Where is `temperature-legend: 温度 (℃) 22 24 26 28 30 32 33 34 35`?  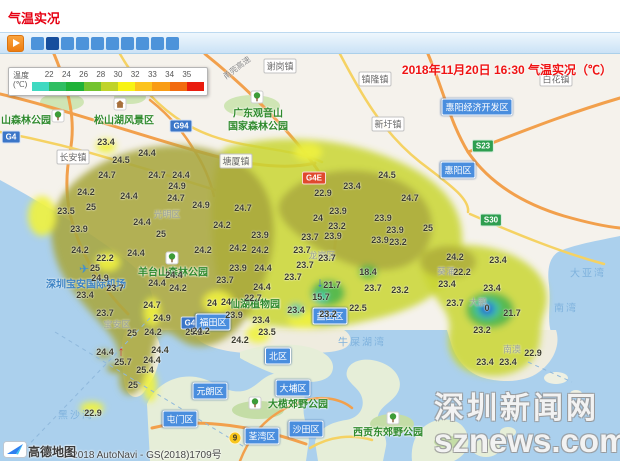
temperature-legend: 温度 (℃) 22 24 26 28 30 32 33 34 35 is located at coordinates (108, 81).